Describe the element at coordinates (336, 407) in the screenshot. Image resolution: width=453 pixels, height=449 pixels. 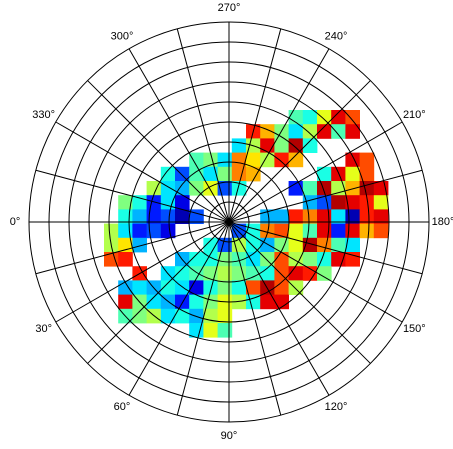
I see `theta-tick-label: 120°` at that location.